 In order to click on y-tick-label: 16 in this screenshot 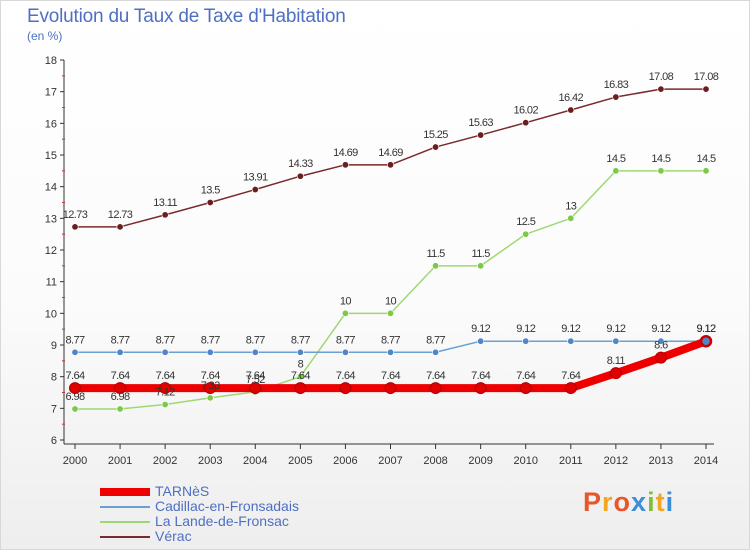, I will do `click(51, 124)`.